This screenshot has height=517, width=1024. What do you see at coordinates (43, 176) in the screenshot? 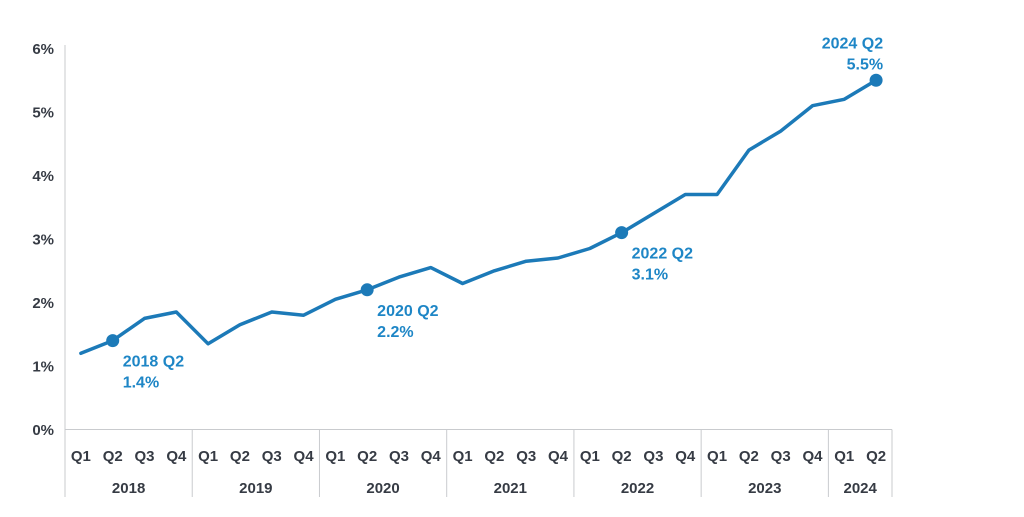
I see `y-tick-label: 4%` at bounding box center [43, 176].